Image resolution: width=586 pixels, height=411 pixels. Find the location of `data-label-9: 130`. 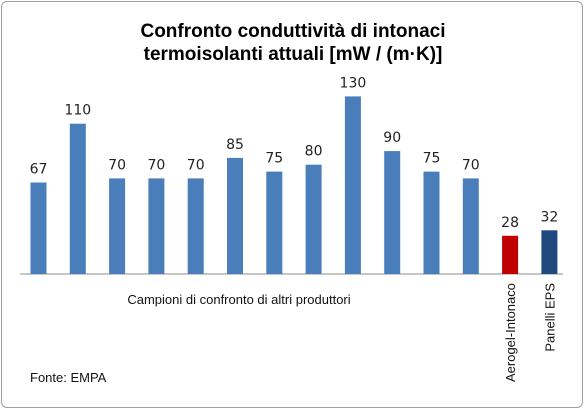

data-label-9: 130 is located at coordinates (353, 83).